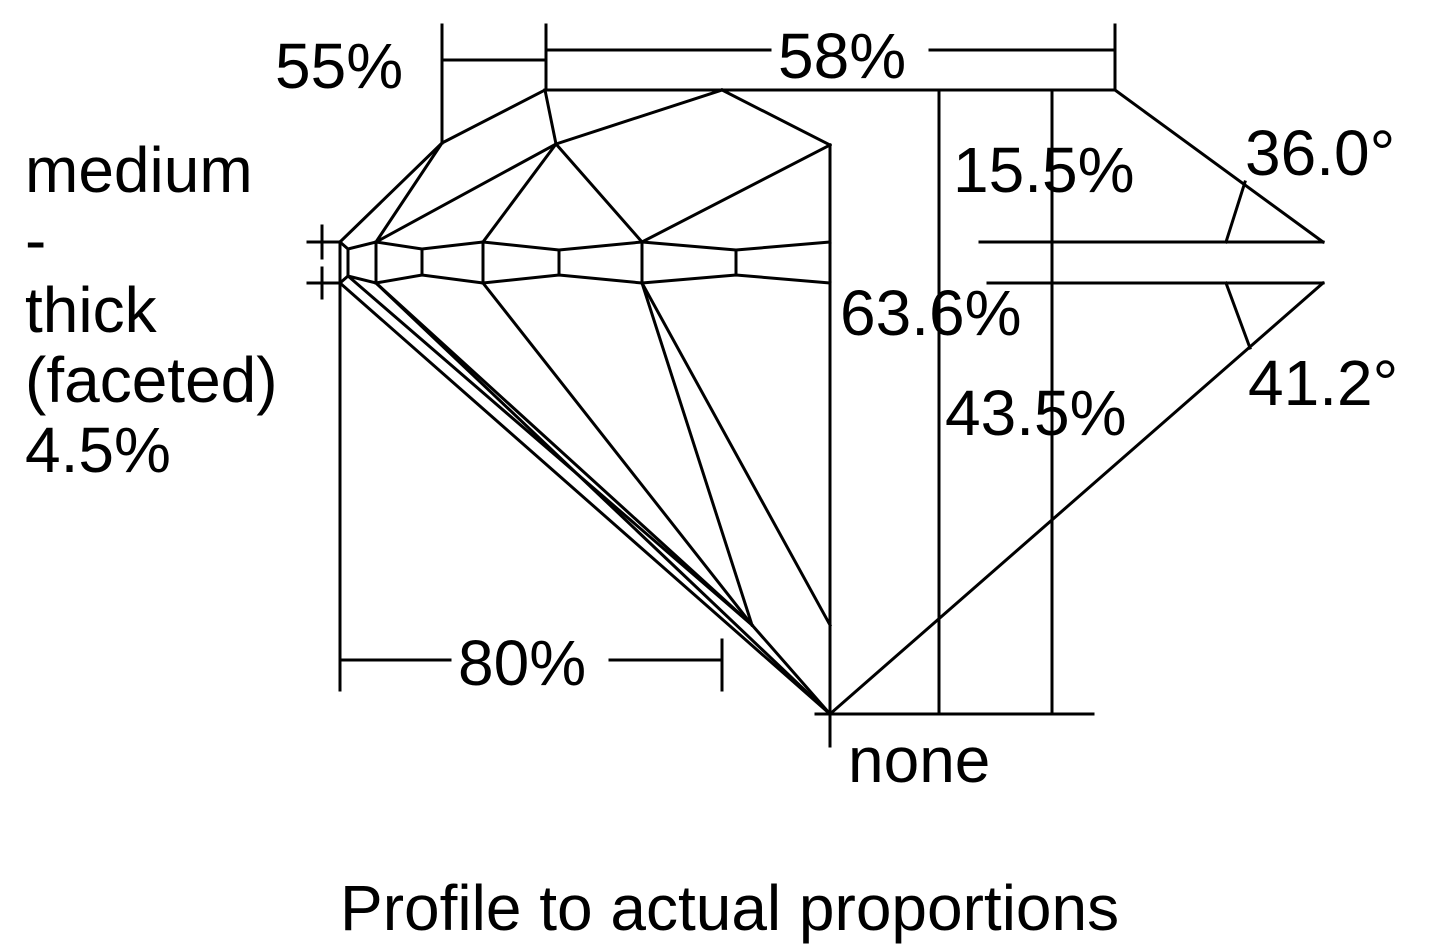 The image size is (1445, 946). I want to click on culet-label: none, so click(919, 760).